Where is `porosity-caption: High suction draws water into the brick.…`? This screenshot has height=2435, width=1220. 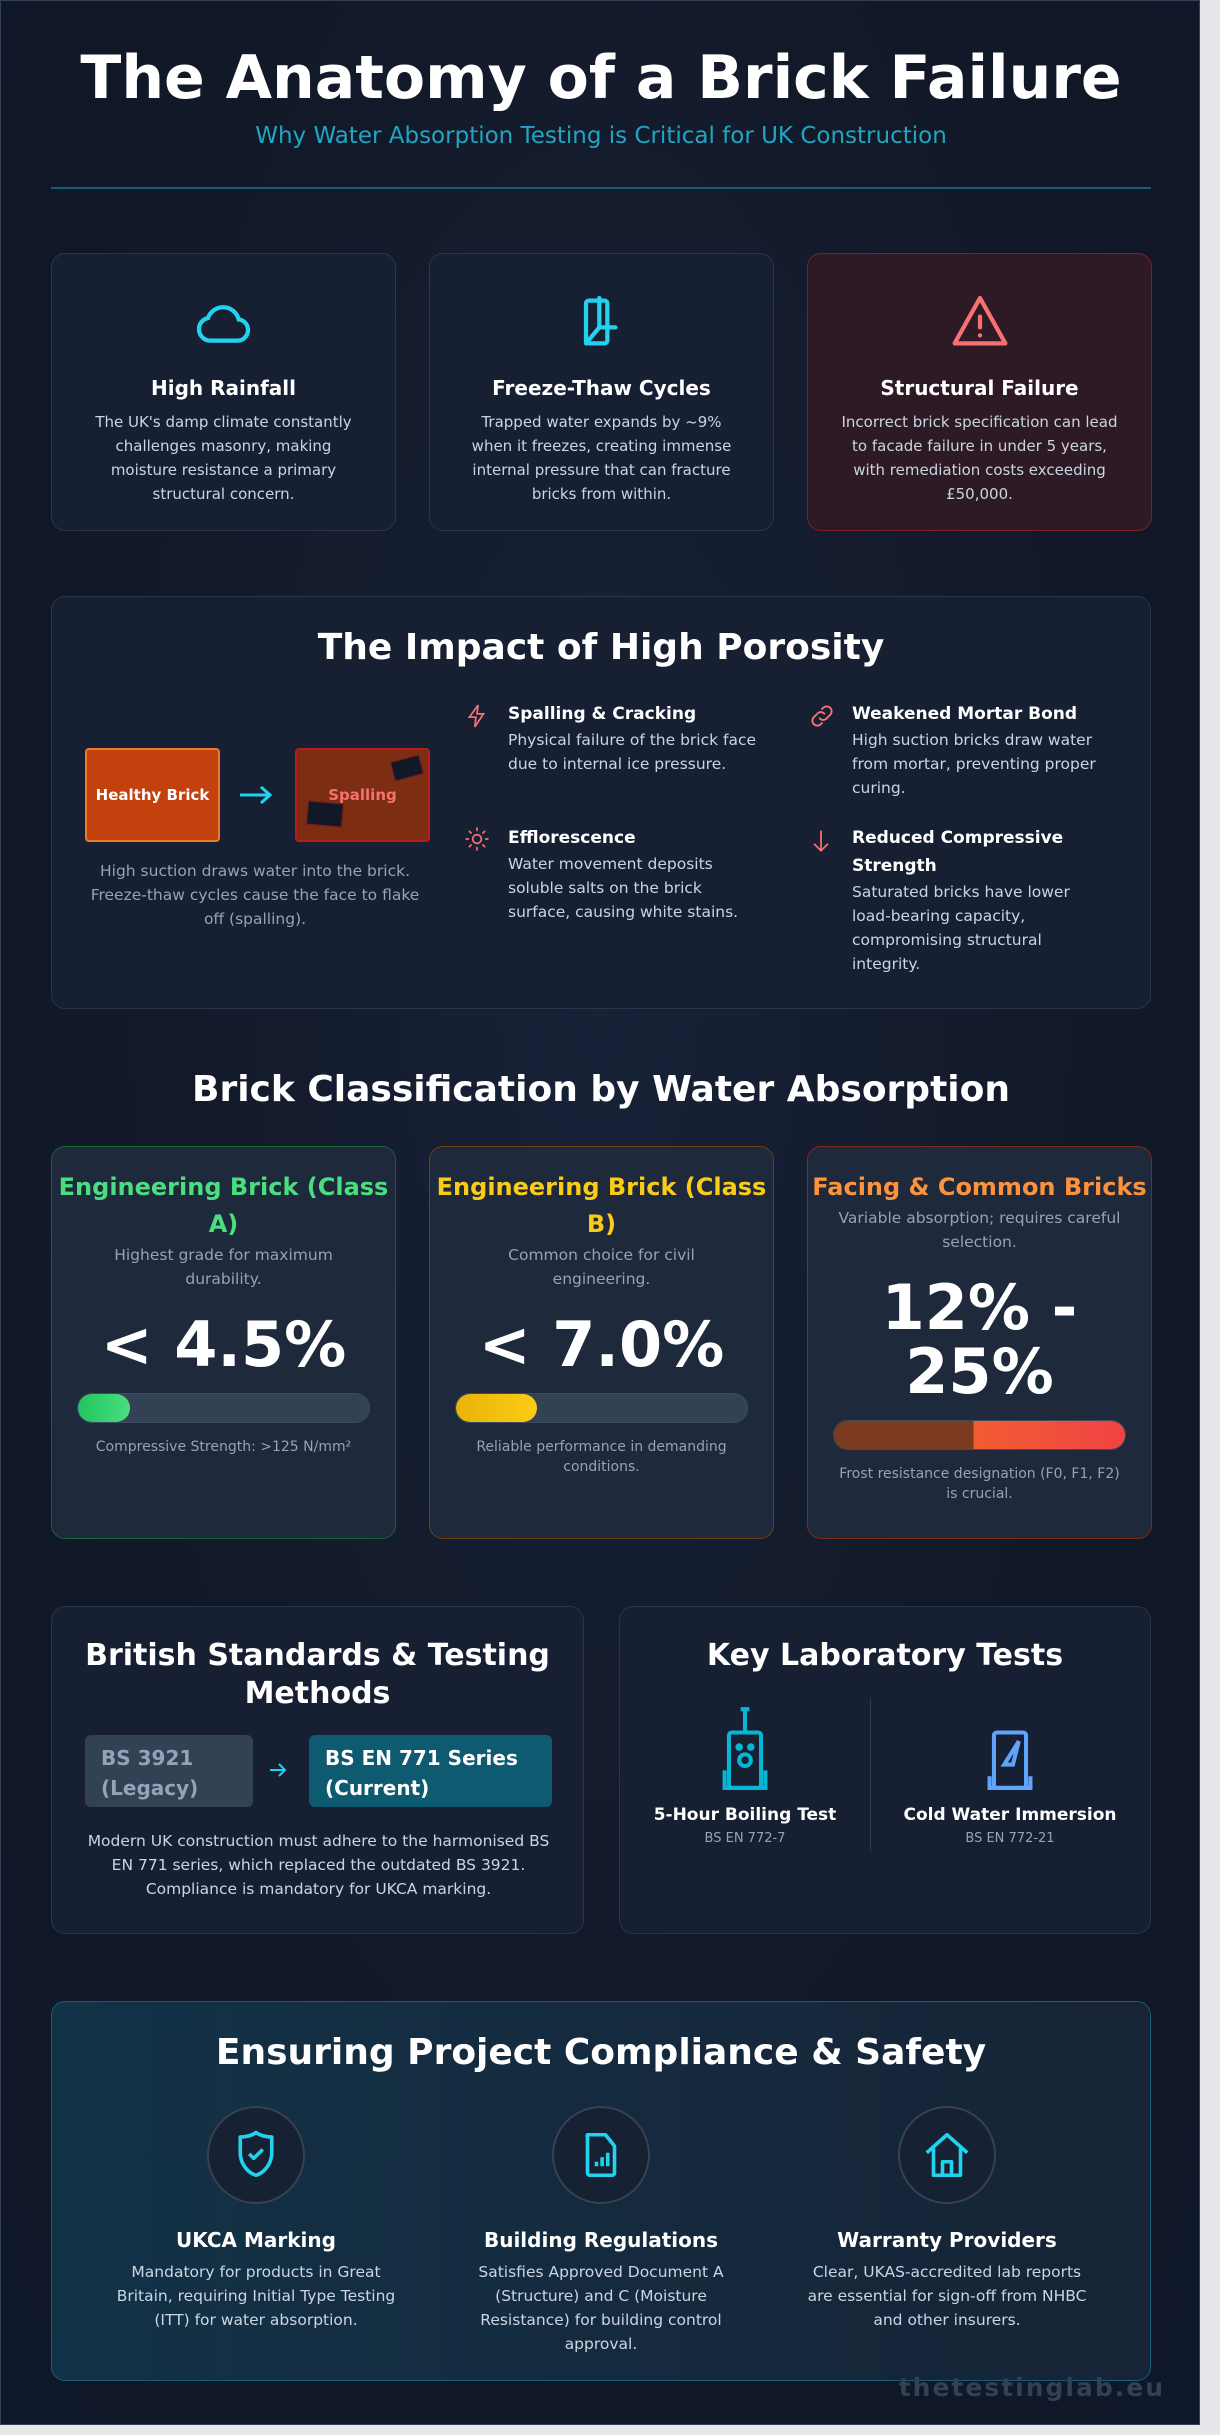 porosity-caption: High suction draws water into the brick.… is located at coordinates (255, 895).